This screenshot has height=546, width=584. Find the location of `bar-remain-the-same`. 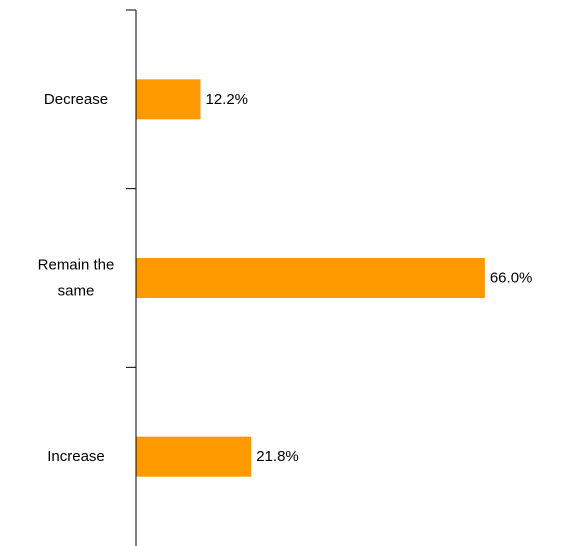

bar-remain-the-same is located at coordinates (310, 278).